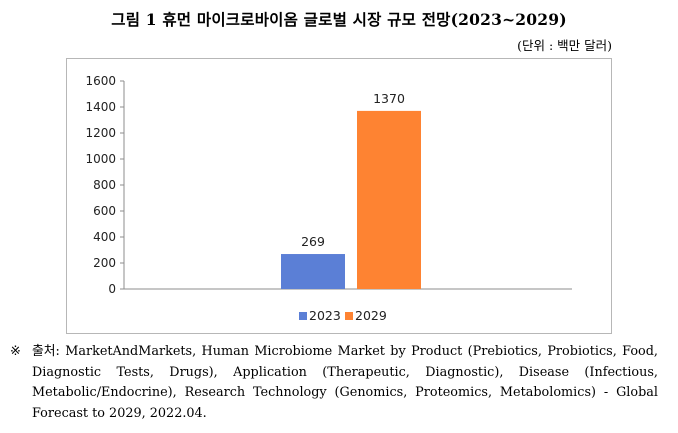  What do you see at coordinates (389, 98) in the screenshot?
I see `data-label-2029: 1370` at bounding box center [389, 98].